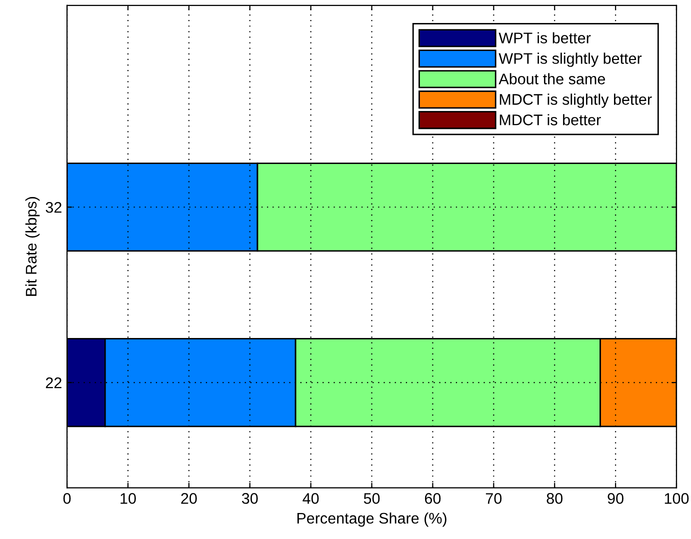  I want to click on x-tick-label: 100, so click(676, 498).